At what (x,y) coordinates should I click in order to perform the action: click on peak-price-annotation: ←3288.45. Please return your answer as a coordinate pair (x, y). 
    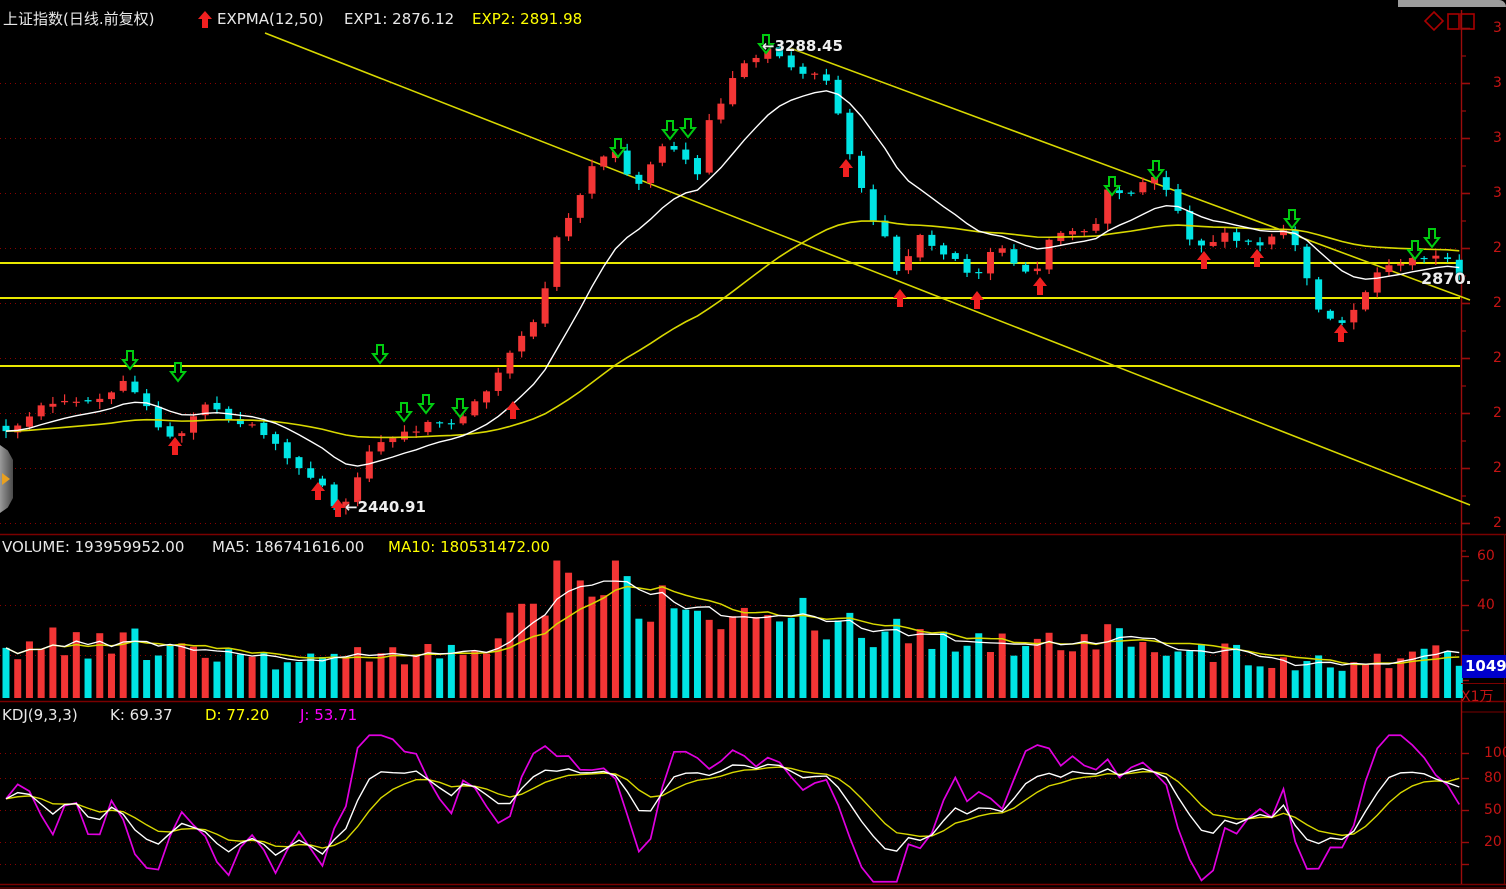
    Looking at the image, I should click on (802, 46).